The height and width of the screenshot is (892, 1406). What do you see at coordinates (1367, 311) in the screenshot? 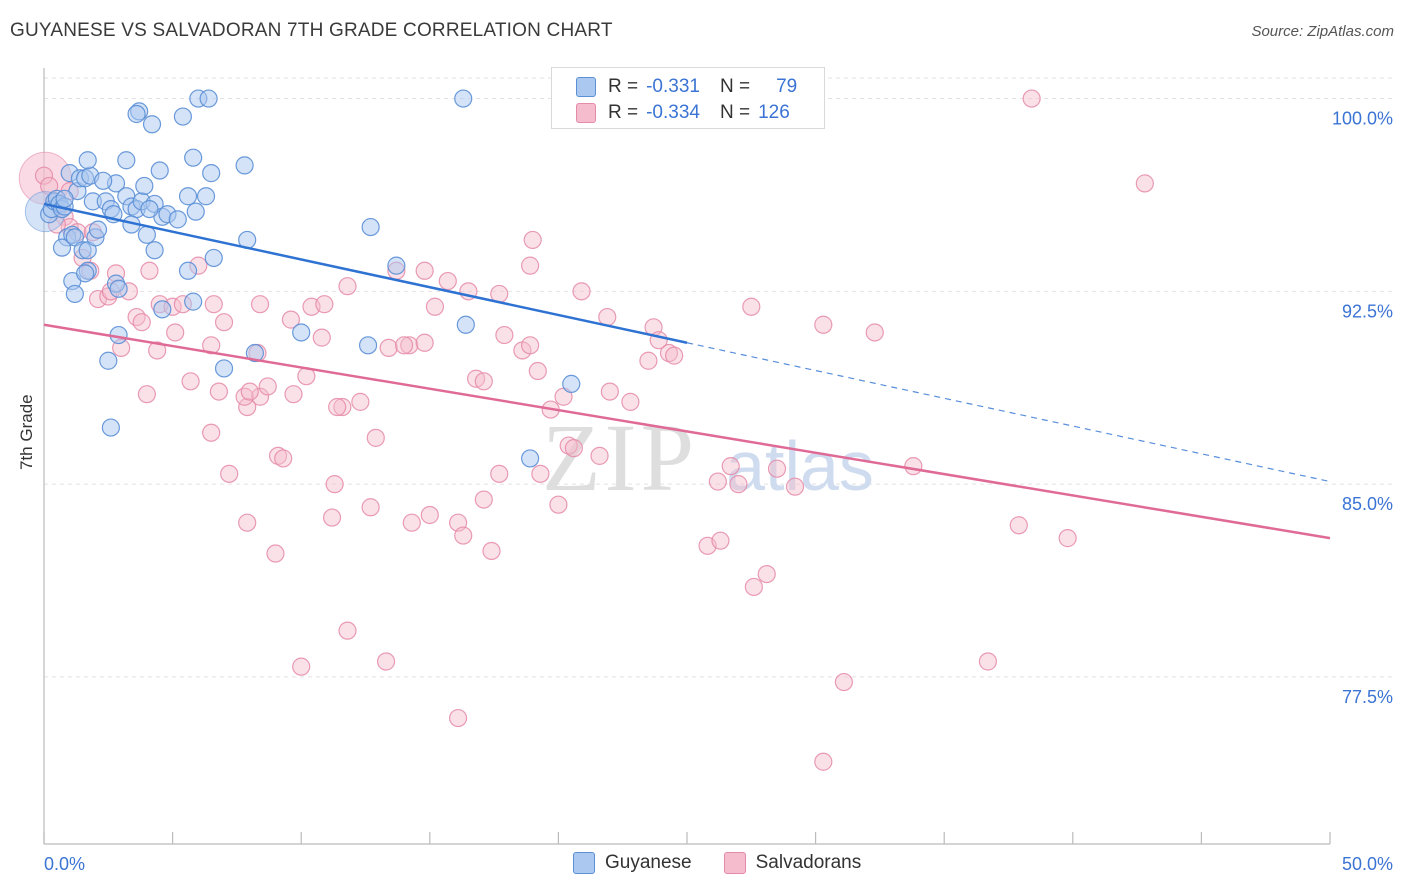
I see `y-tick-label: 92.5%` at bounding box center [1367, 311].